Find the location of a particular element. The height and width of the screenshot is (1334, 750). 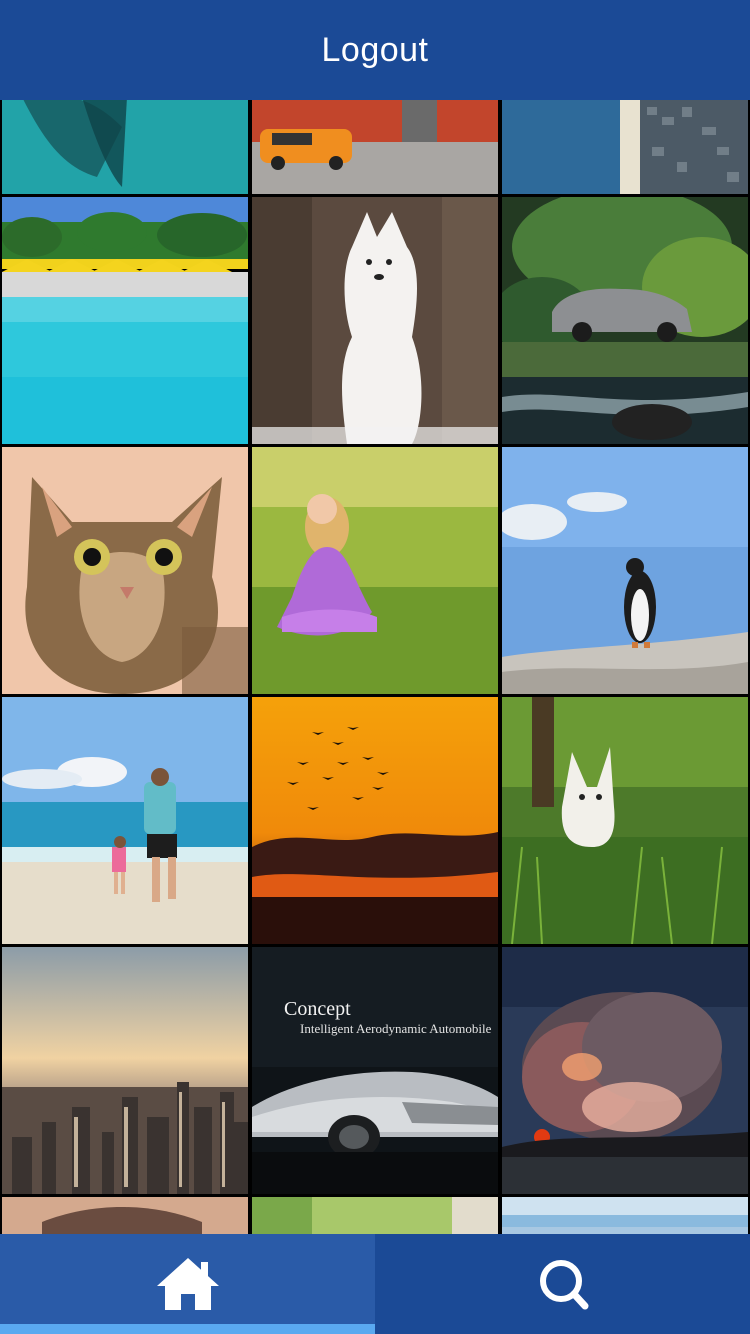

tab-home is located at coordinates (187, 1284).